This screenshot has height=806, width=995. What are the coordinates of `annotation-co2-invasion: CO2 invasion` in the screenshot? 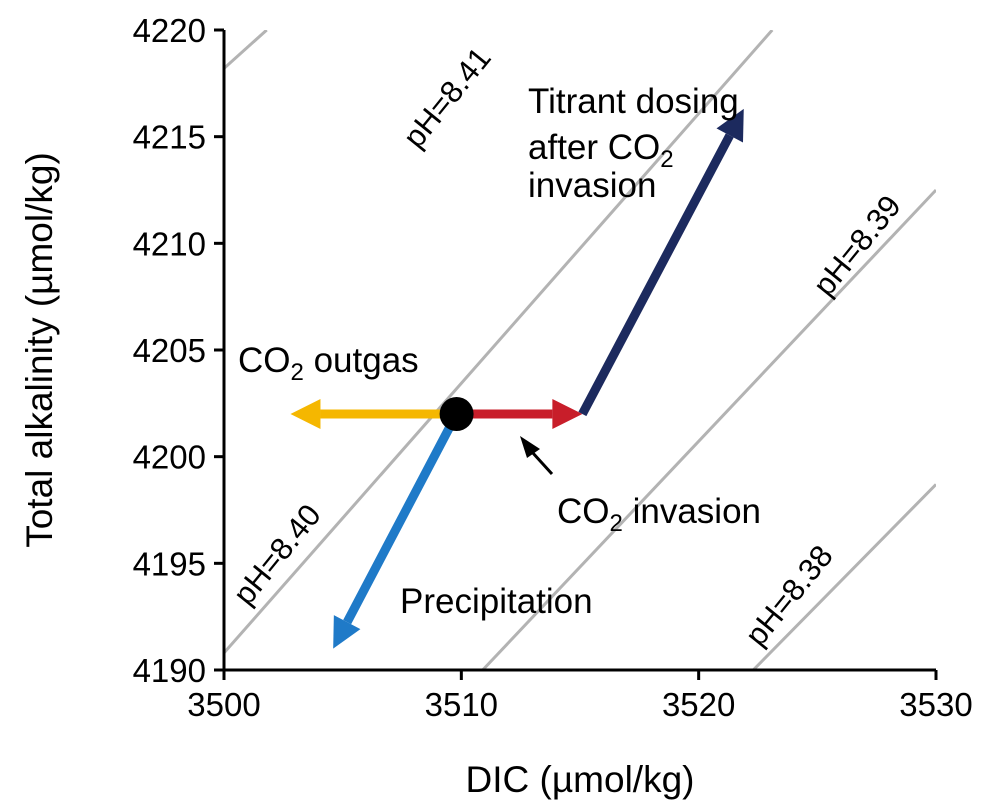 It's located at (659, 514).